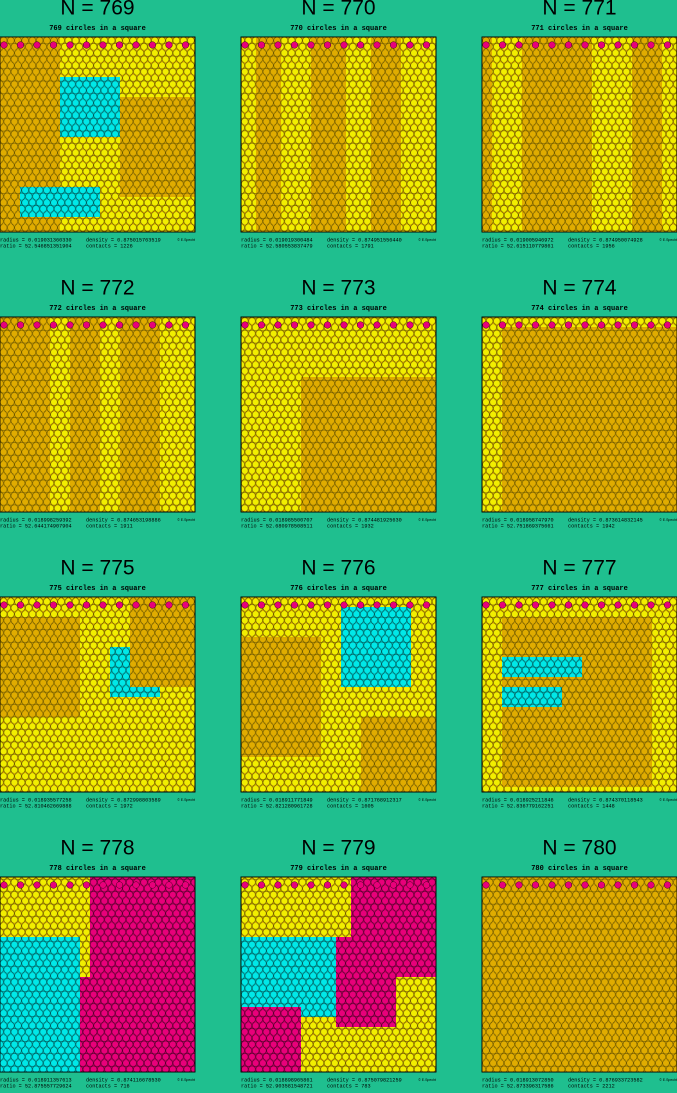 The image size is (677, 1093). I want to click on contacts-text: contacts = 1956, so click(591, 246).